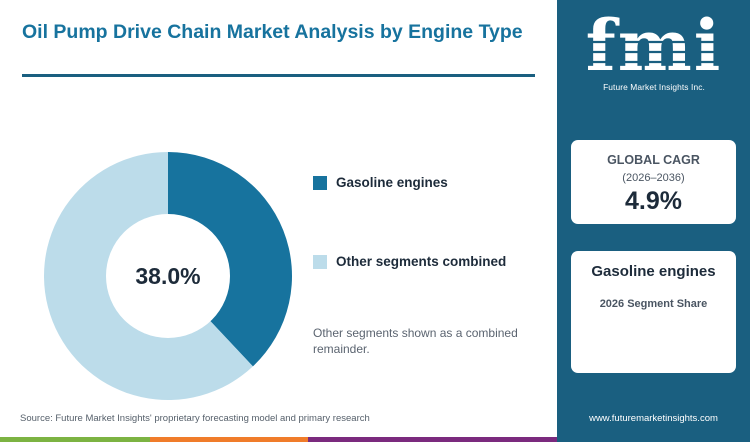  I want to click on website-link: www.futuremarketinsights.com, so click(653, 418).